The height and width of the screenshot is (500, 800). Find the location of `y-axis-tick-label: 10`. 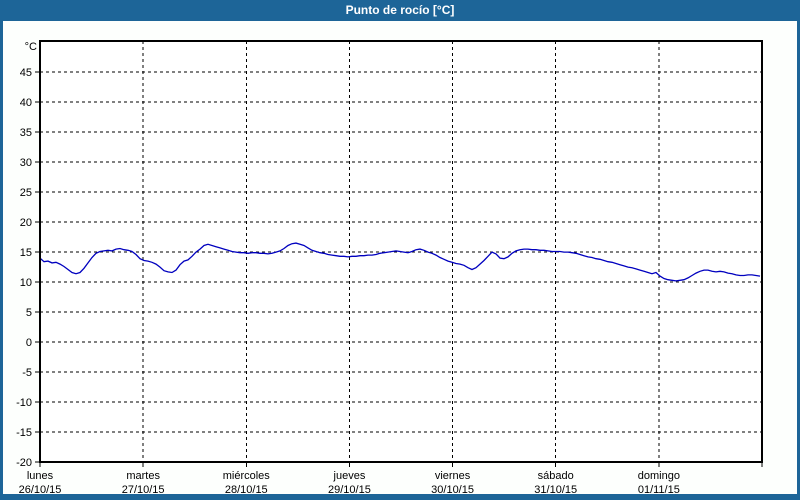

y-axis-tick-label: 10 is located at coordinates (26, 283).